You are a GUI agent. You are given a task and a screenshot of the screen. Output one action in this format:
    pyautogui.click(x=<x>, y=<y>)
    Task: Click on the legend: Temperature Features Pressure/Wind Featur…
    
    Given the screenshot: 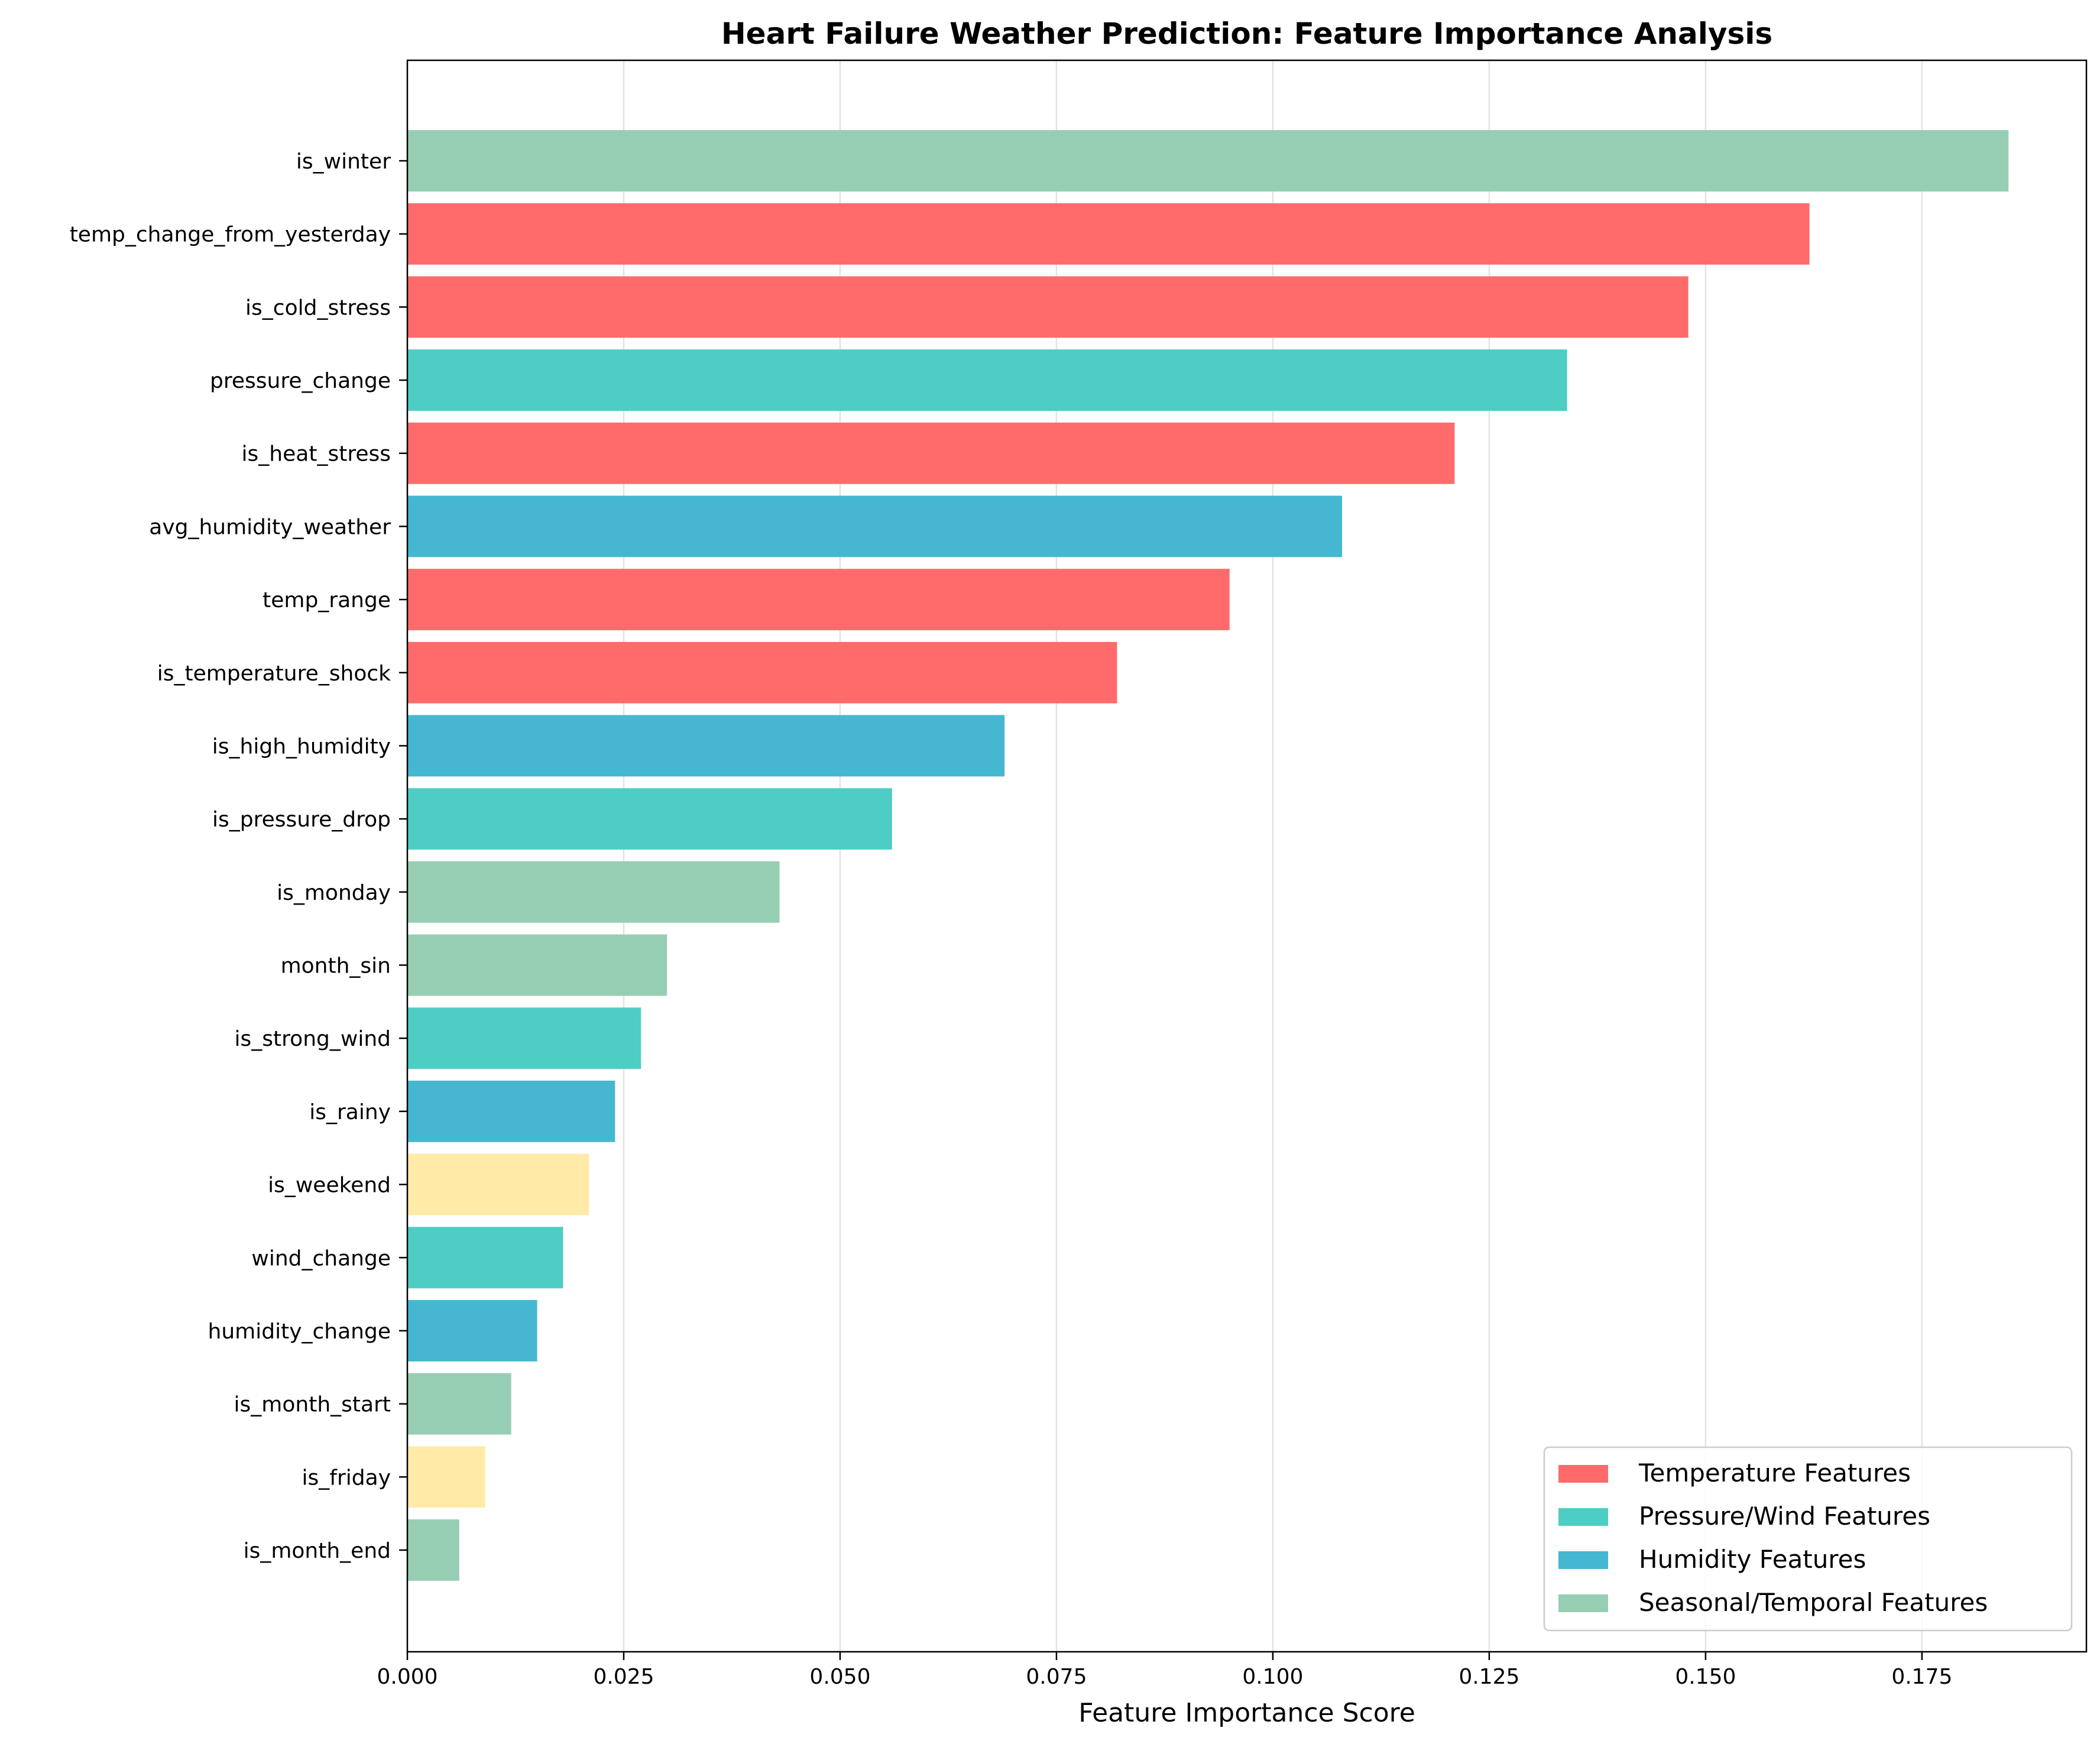 What is the action you would take?
    pyautogui.click(x=1808, y=1539)
    